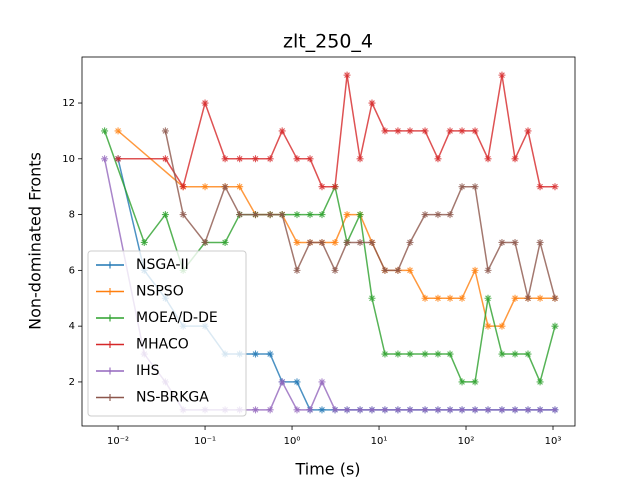 This screenshot has width=640, height=480. What do you see at coordinates (553, 441) in the screenshot?
I see `x-tick-label: 10³` at bounding box center [553, 441].